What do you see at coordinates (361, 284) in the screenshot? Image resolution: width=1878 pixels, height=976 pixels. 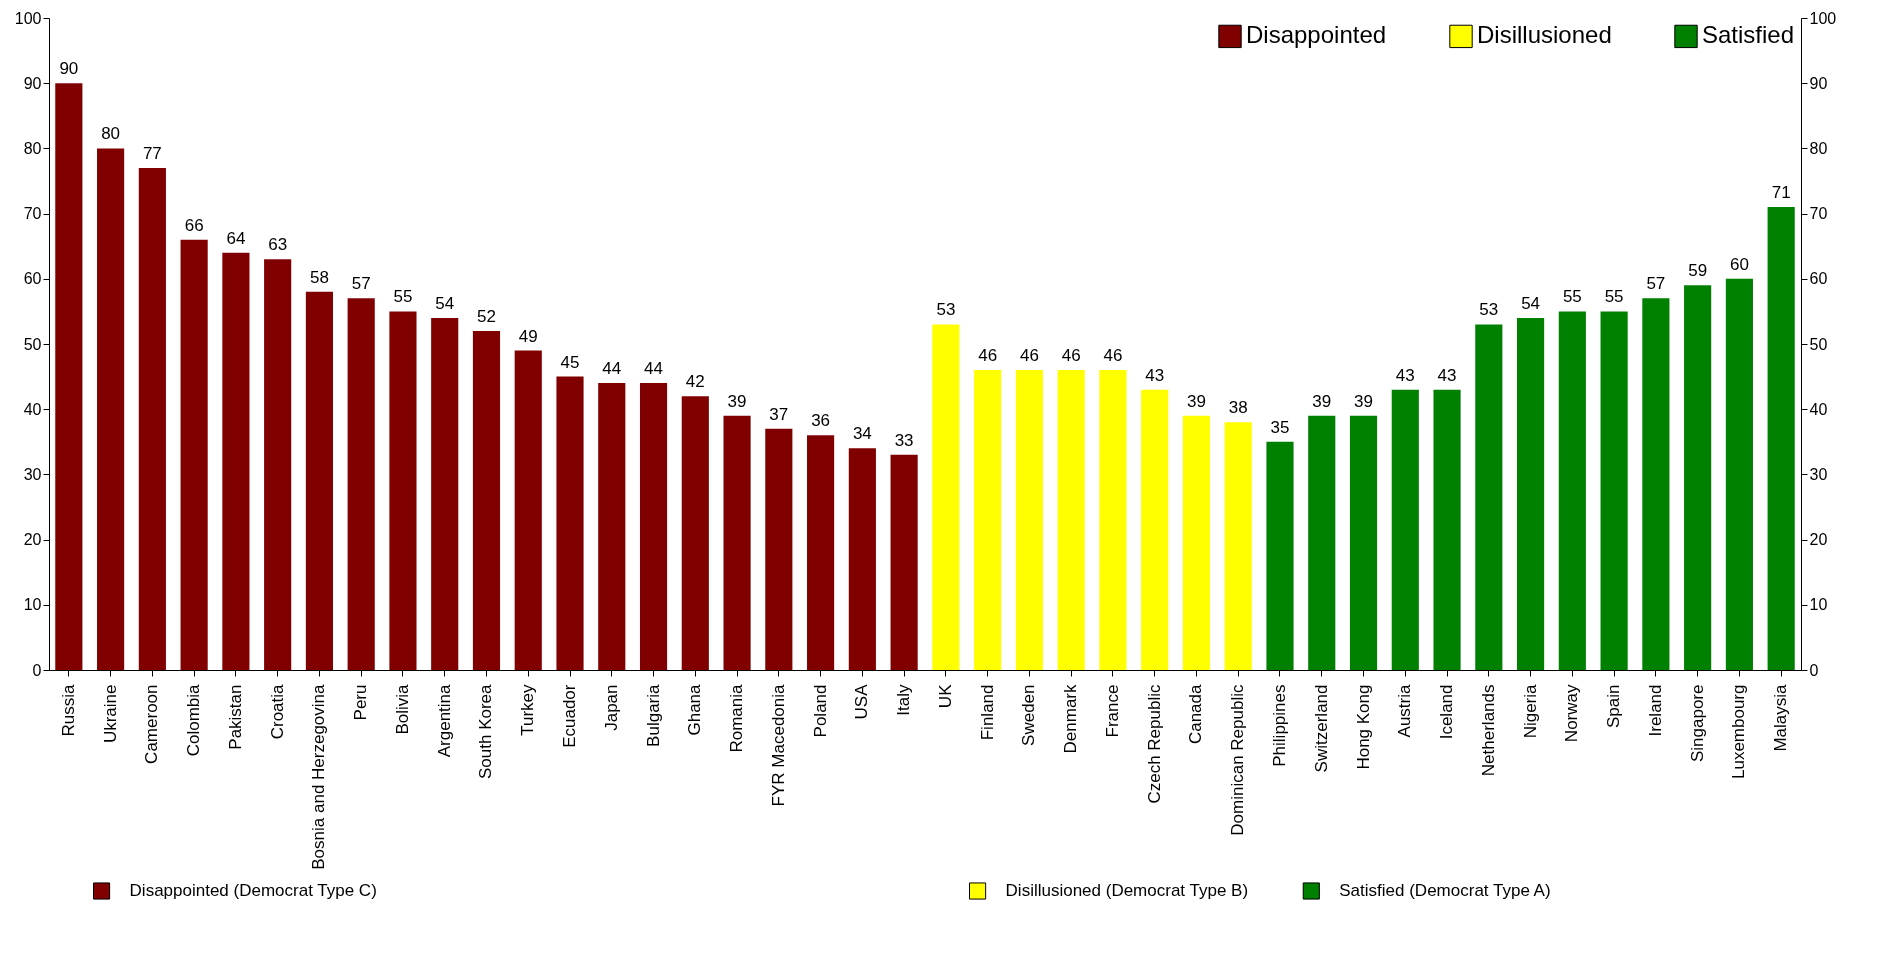 I see `data-label: 57` at bounding box center [361, 284].